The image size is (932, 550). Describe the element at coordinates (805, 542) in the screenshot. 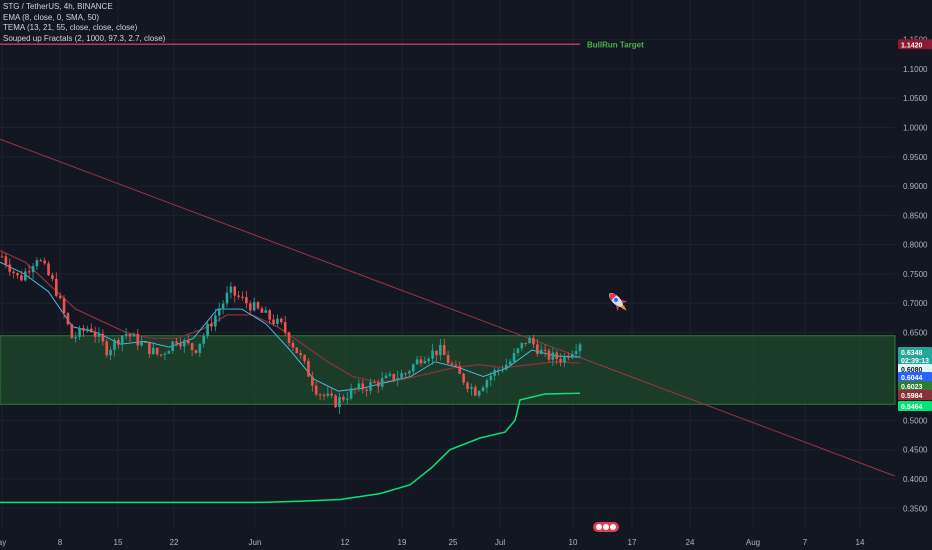

I see `x-tick-label: 7` at that location.